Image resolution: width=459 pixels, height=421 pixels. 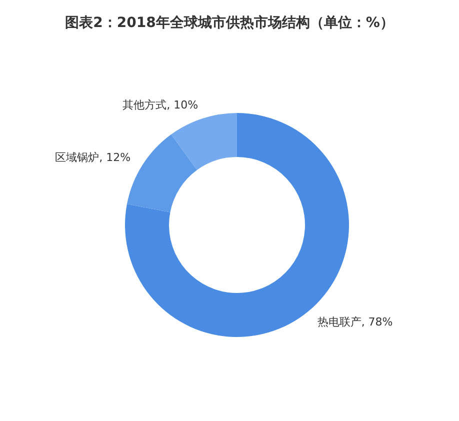 I want to click on slice-label: 热电联产, 78%, so click(x=355, y=322).